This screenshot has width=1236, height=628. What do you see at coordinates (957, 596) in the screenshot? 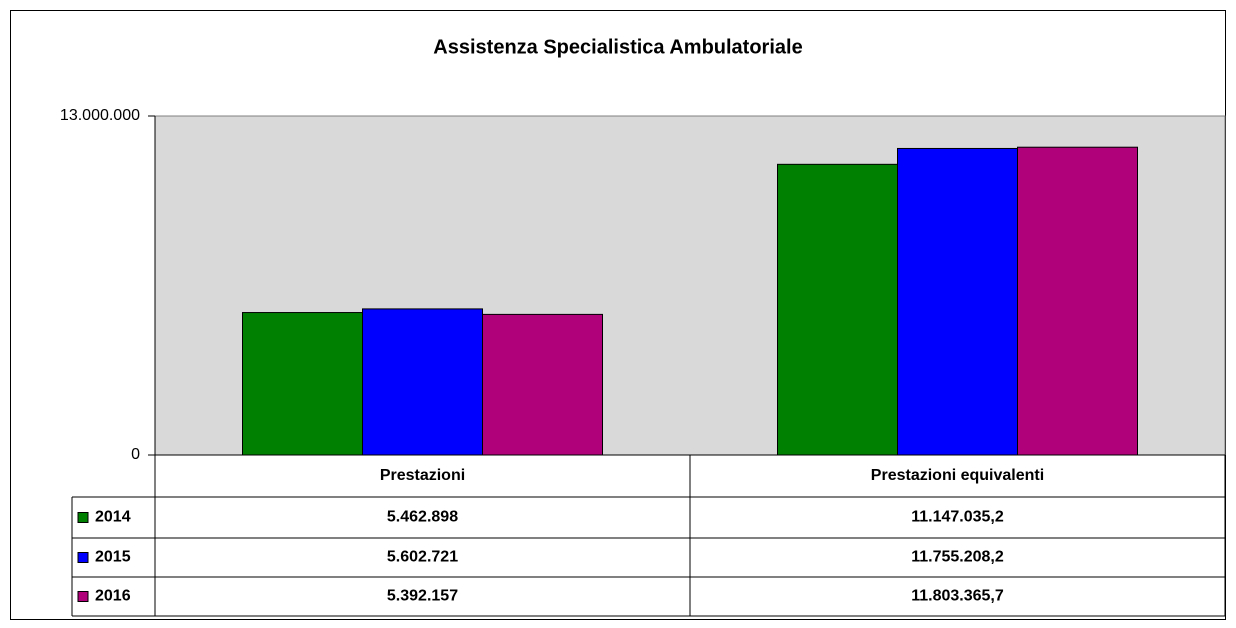
I see `data-label: 11.803.365,7` at bounding box center [957, 596].